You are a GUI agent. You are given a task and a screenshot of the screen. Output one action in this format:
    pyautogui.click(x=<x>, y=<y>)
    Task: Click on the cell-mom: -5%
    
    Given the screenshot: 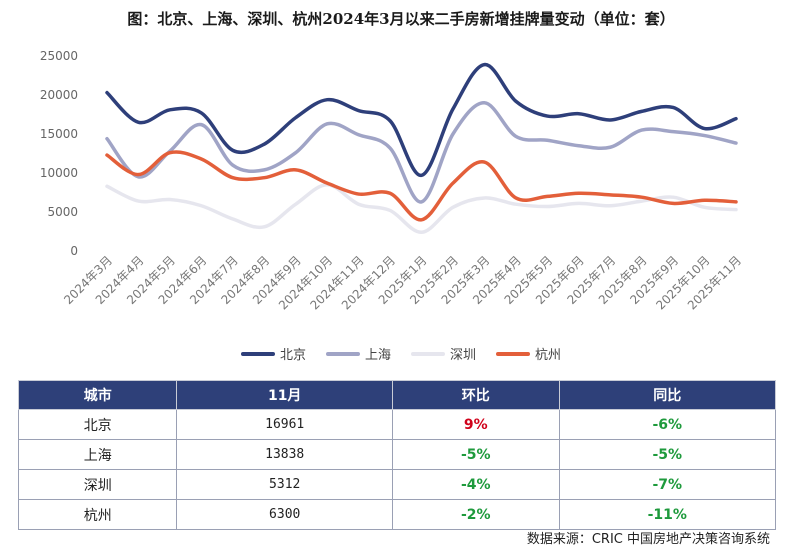 What is the action you would take?
    pyautogui.click(x=475, y=454)
    